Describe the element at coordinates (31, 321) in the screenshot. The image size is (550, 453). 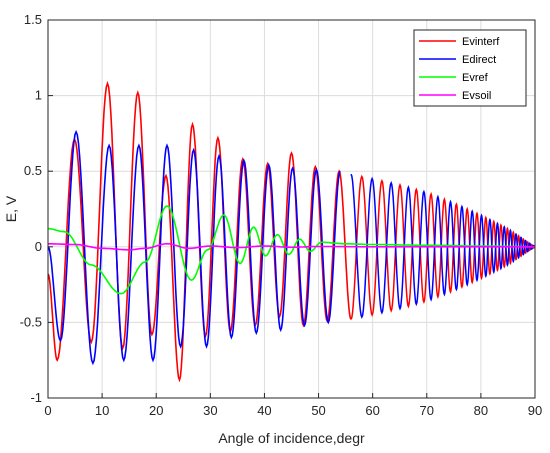
I see `y-tick-label: -0.5` at that location.